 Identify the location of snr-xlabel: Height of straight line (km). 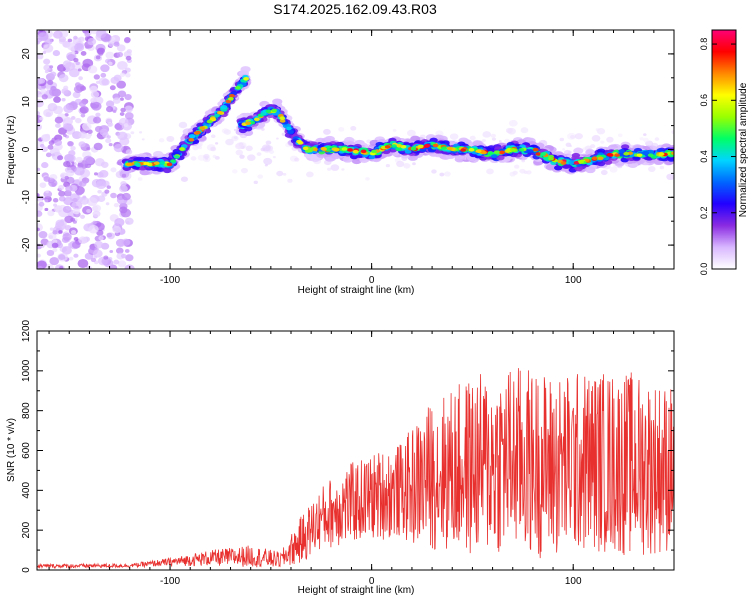
(356, 590).